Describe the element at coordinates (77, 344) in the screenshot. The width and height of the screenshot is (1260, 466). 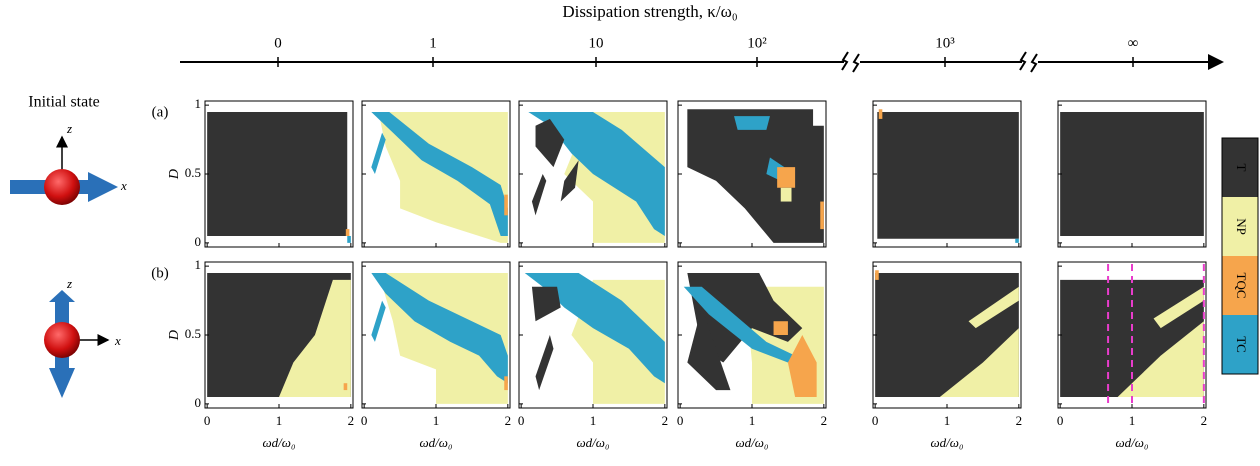
I see `state-icon-b` at that location.